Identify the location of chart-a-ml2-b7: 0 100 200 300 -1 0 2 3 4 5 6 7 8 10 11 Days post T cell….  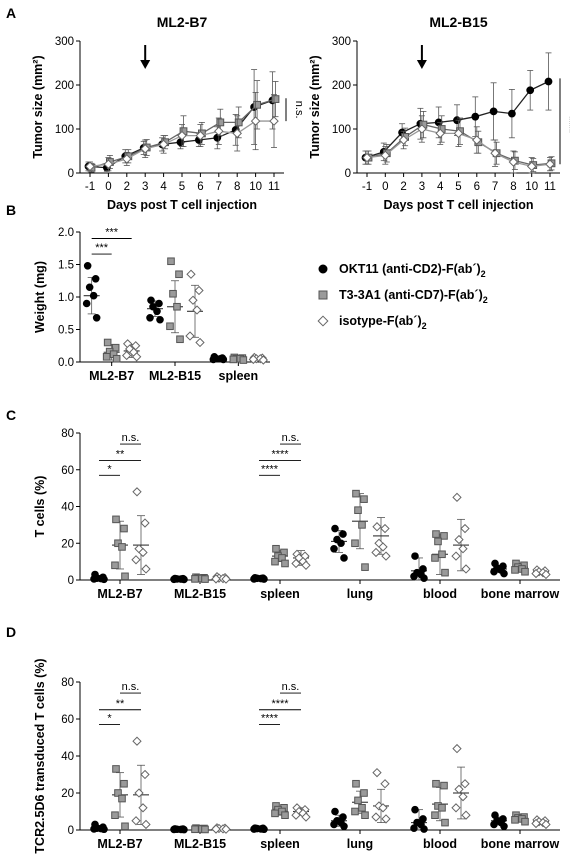
(168, 113).